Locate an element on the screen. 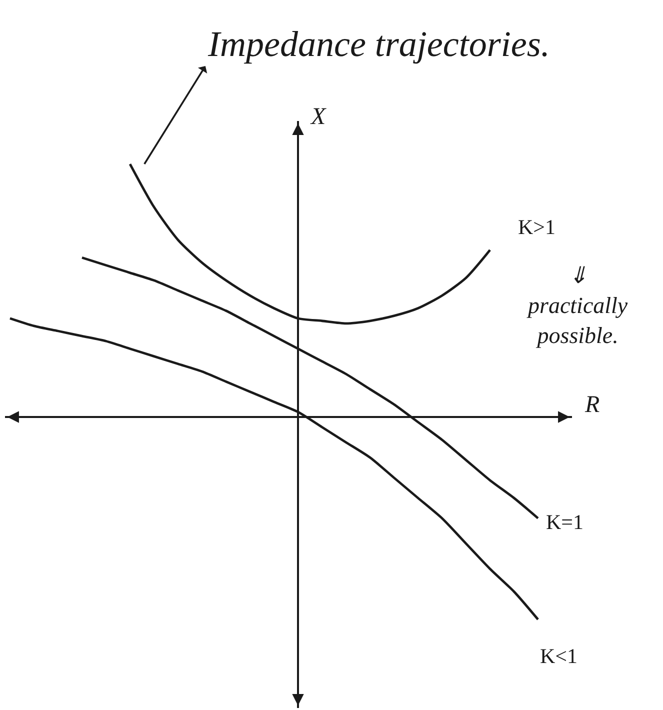  series-label: K>1 is located at coordinates (537, 227).